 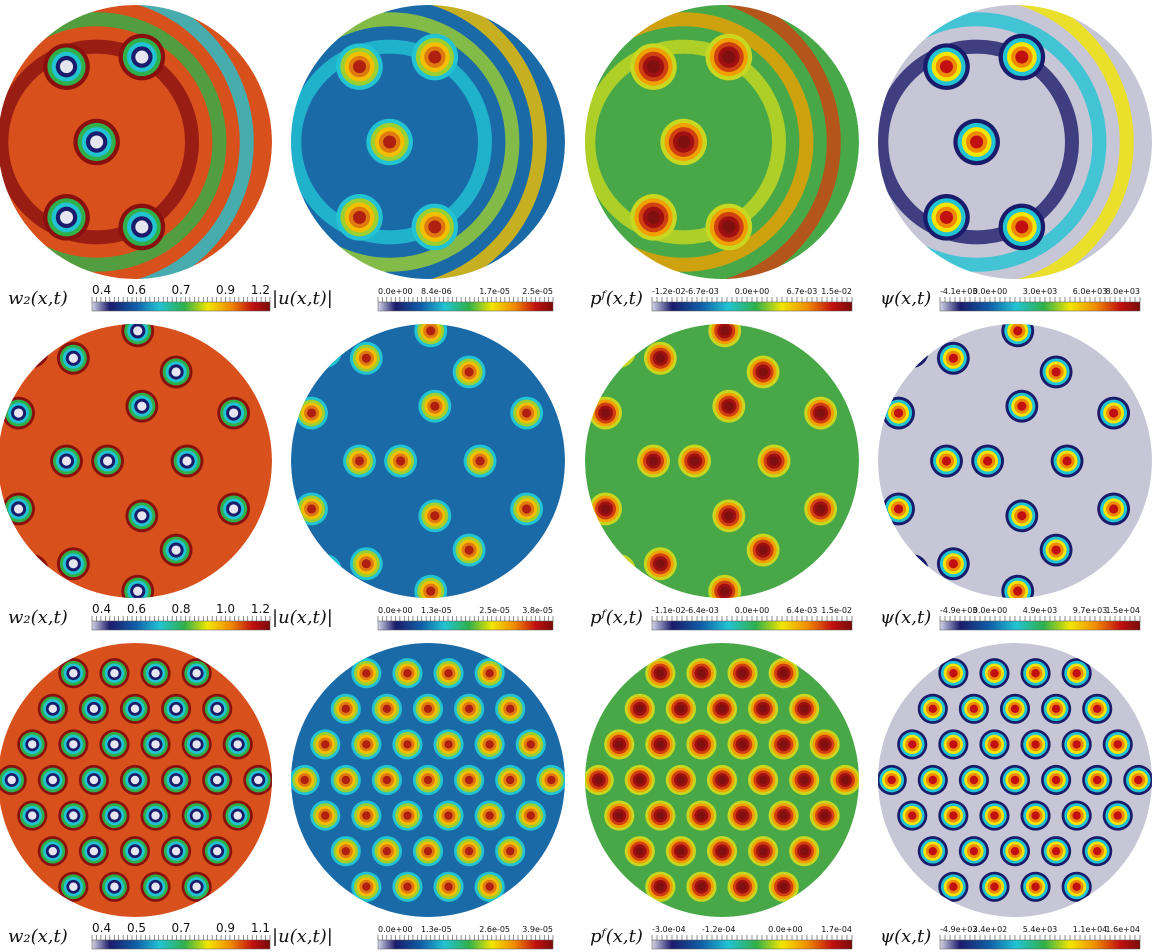 I want to click on colorbar-tick-label: 0.4, so click(x=101, y=290).